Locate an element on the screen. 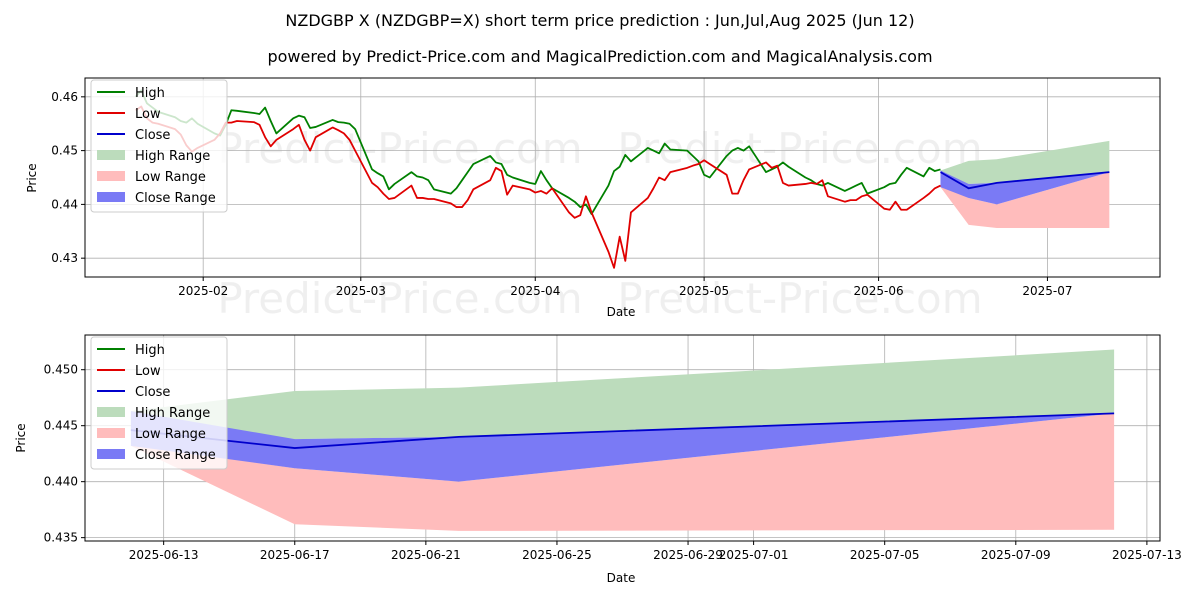  top-xlabel: Date is located at coordinates (621, 312).